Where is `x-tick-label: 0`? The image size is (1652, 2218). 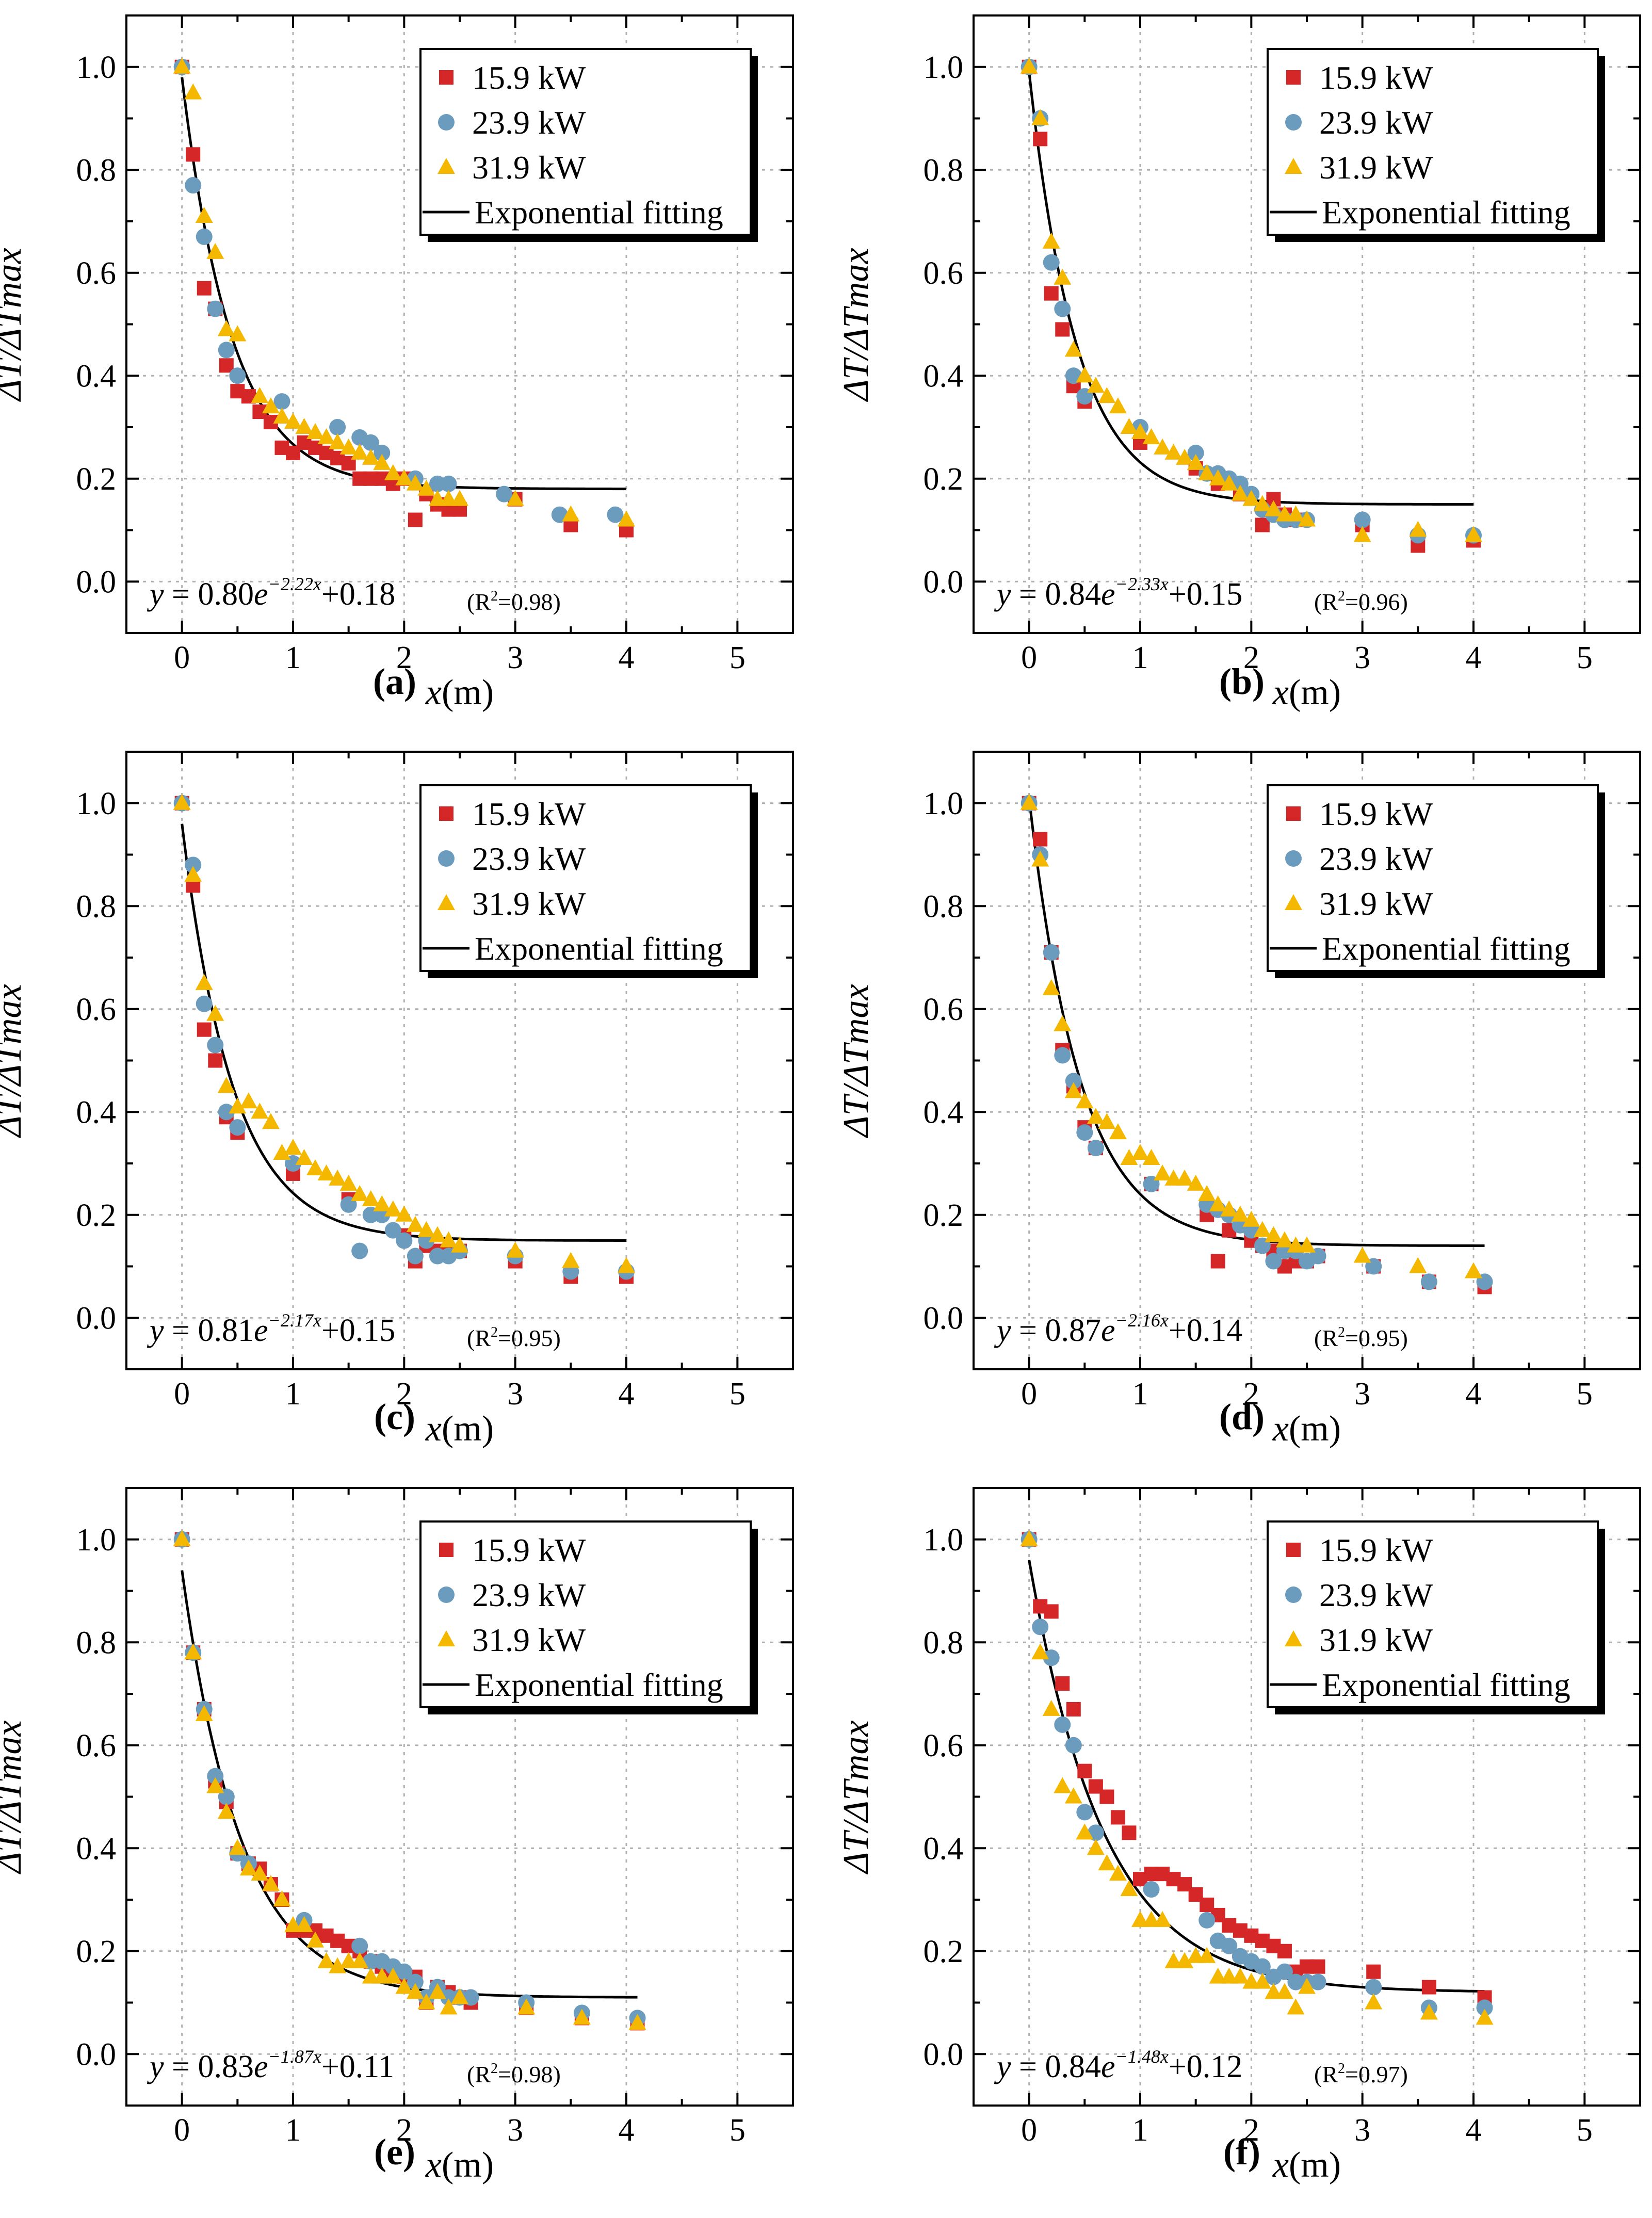 x-tick-label: 0 is located at coordinates (1029, 2131).